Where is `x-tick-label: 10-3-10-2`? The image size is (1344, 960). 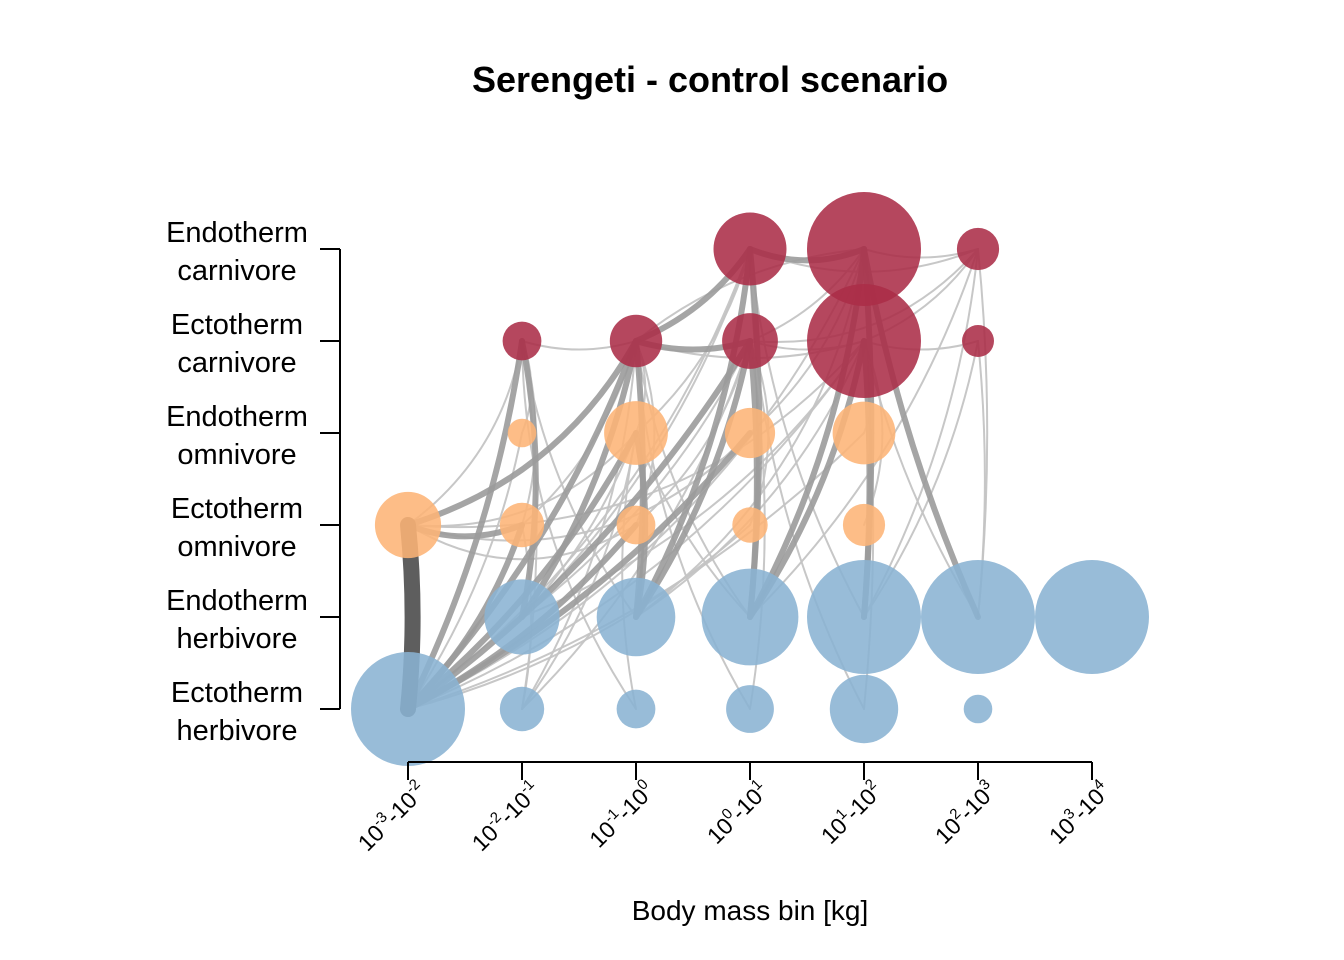
x-tick-label: 10-3-10-2 is located at coordinates (391, 816).